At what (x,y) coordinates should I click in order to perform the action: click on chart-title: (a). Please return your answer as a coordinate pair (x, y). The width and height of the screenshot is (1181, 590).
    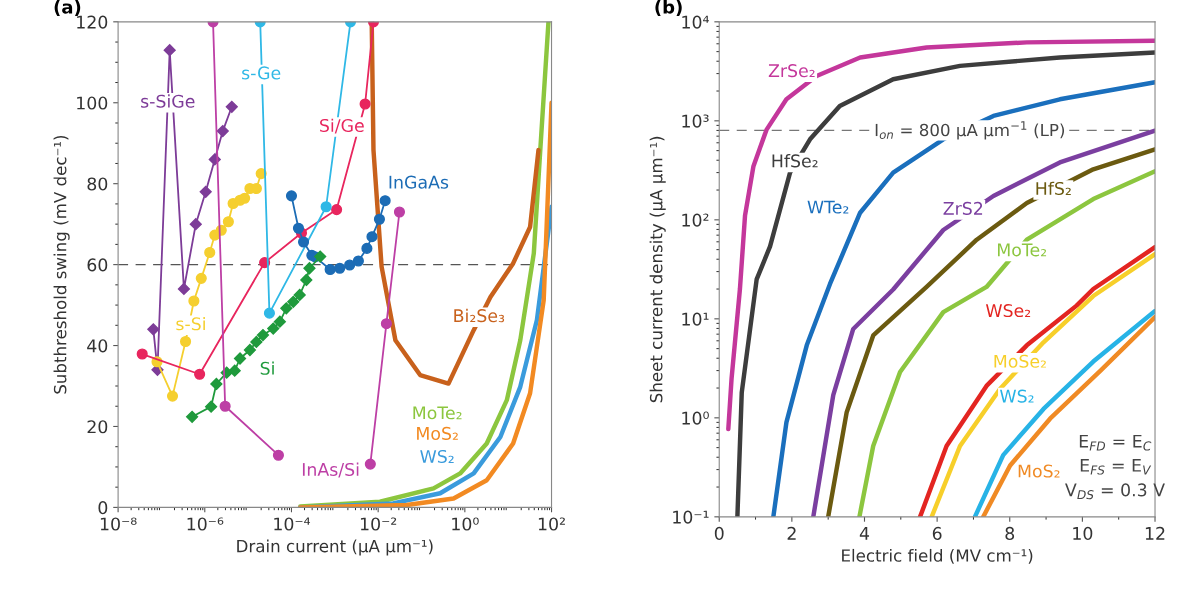
    Looking at the image, I should click on (67, 8).